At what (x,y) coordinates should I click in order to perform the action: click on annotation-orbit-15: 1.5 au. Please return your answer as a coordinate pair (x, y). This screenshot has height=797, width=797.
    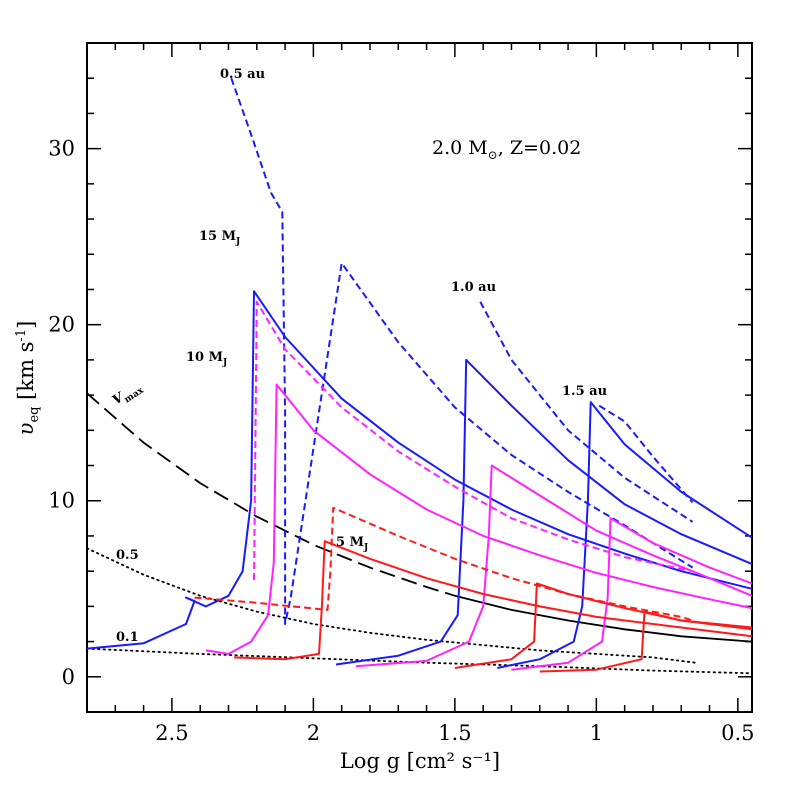
    Looking at the image, I should click on (584, 391).